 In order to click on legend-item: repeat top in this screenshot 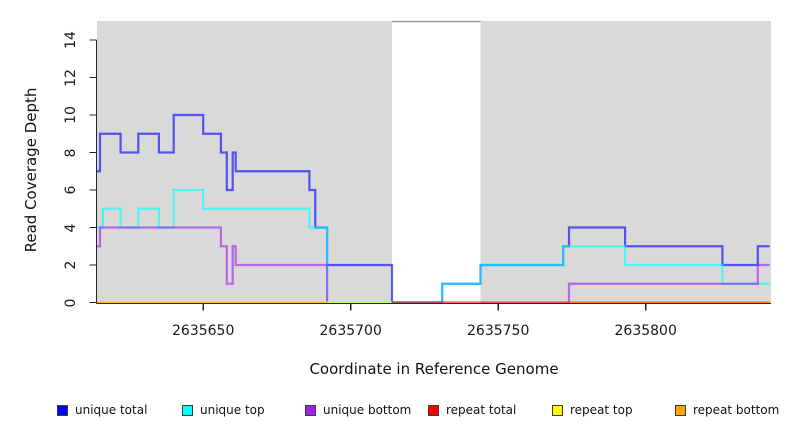, I will do `click(592, 410)`.